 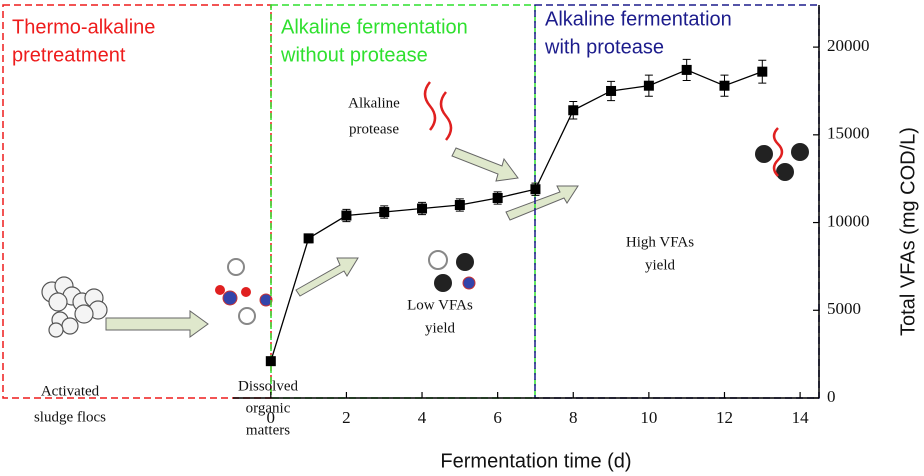 What do you see at coordinates (268, 430) in the screenshot?
I see `annotation: matters` at bounding box center [268, 430].